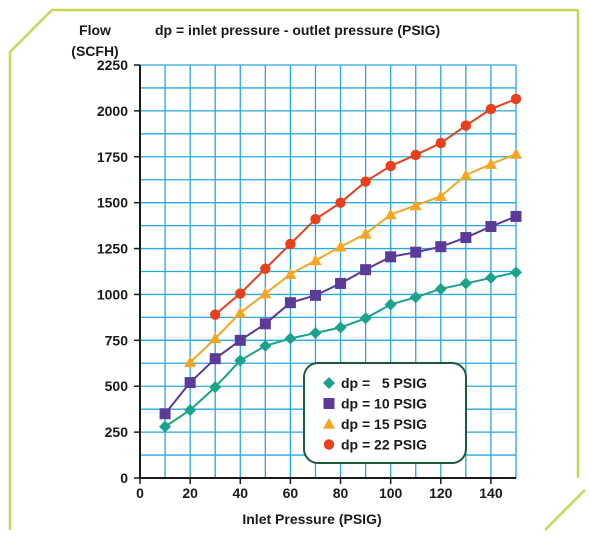 The width and height of the screenshot is (589, 538). Describe the element at coordinates (112, 203) in the screenshot. I see `y-tick-label: 1500` at that location.